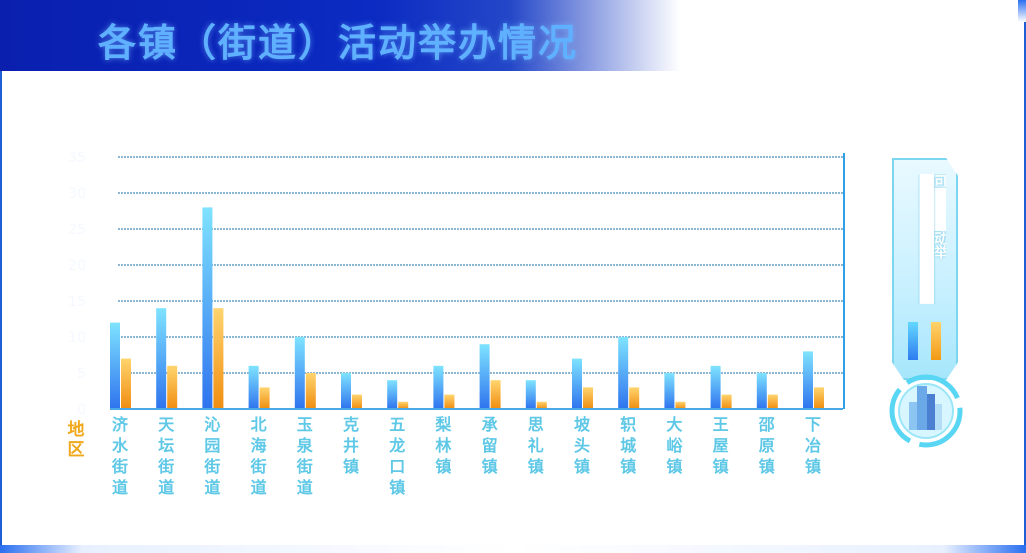  I want to click on y-tick-label: 10, so click(77, 338).